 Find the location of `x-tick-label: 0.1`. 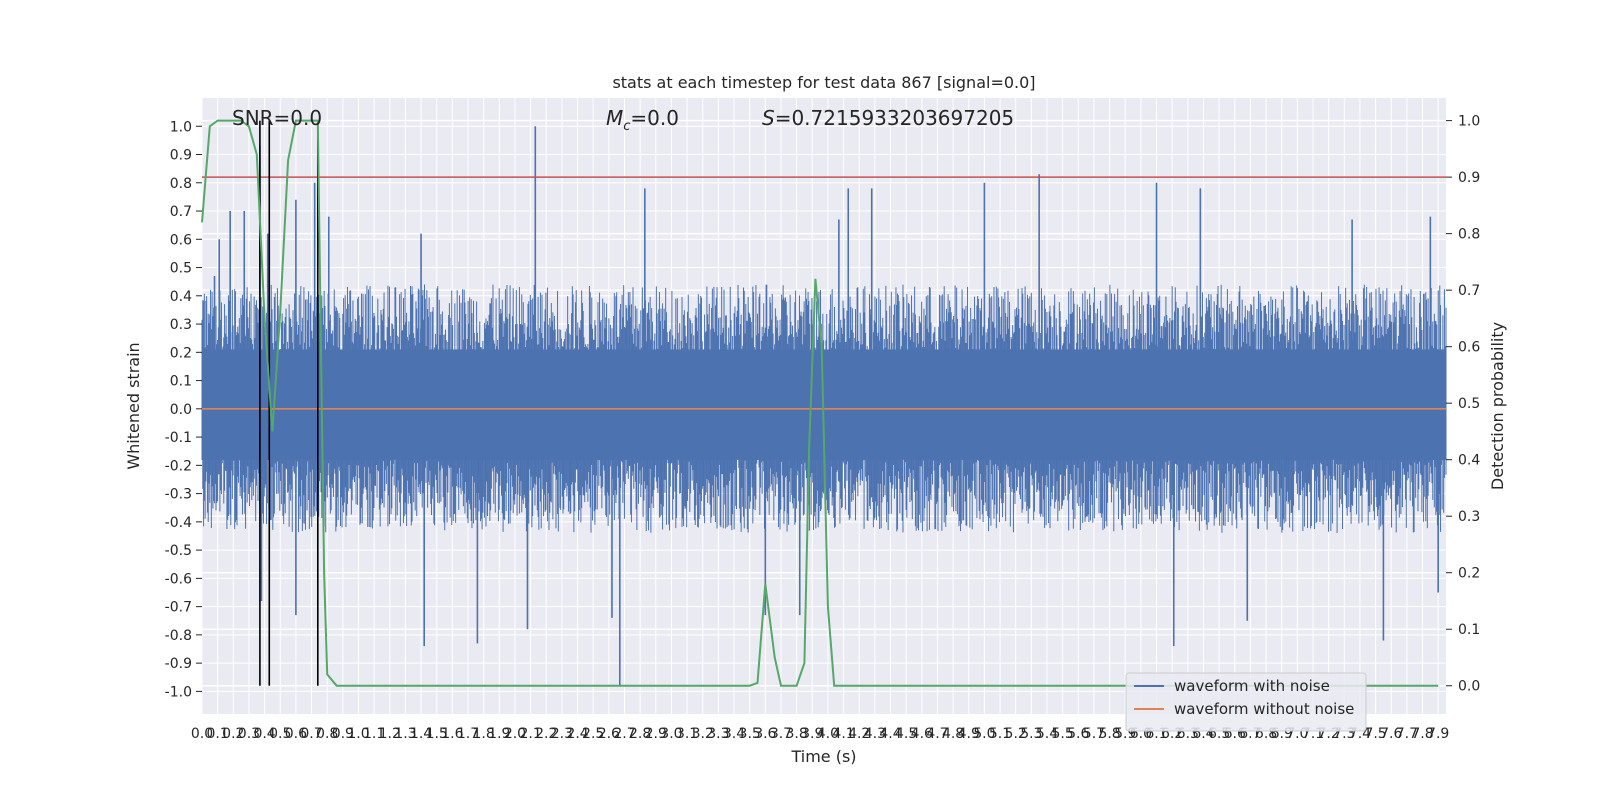

x-tick-label: 0.1 is located at coordinates (218, 734).